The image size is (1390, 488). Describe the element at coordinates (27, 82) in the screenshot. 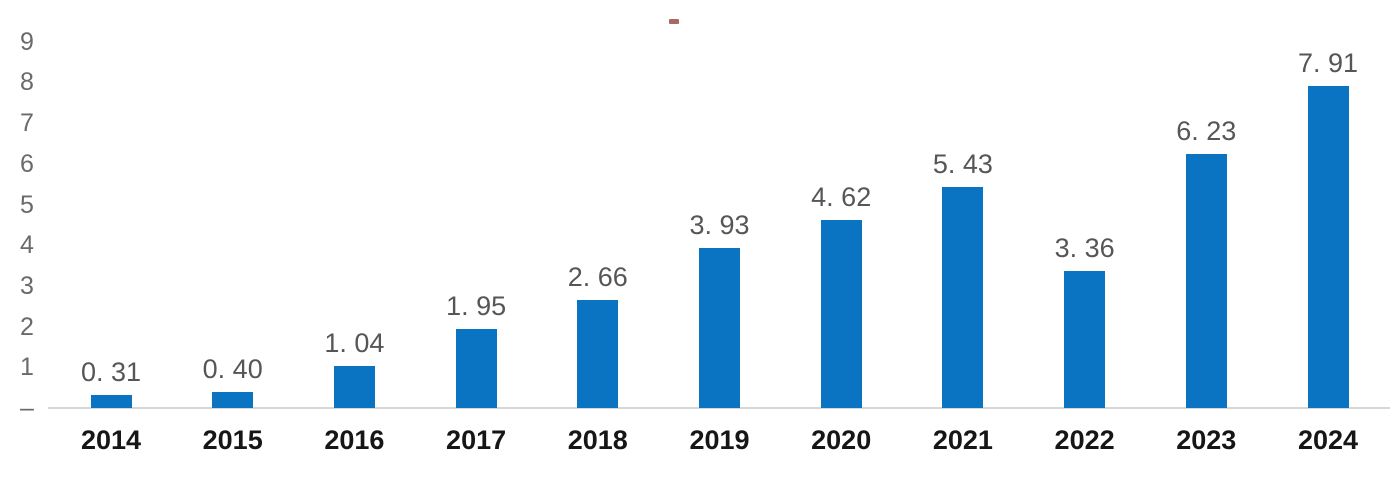

I see `y-tick-label: 8` at that location.